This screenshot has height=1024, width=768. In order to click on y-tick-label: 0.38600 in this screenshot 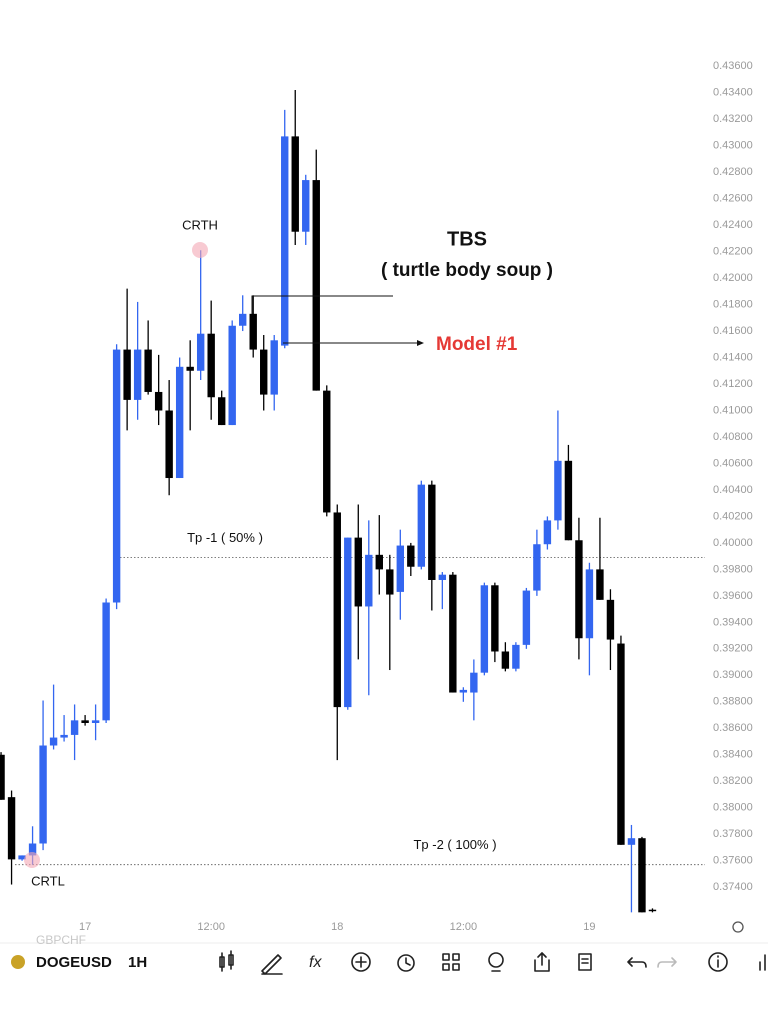, I will do `click(733, 728)`.